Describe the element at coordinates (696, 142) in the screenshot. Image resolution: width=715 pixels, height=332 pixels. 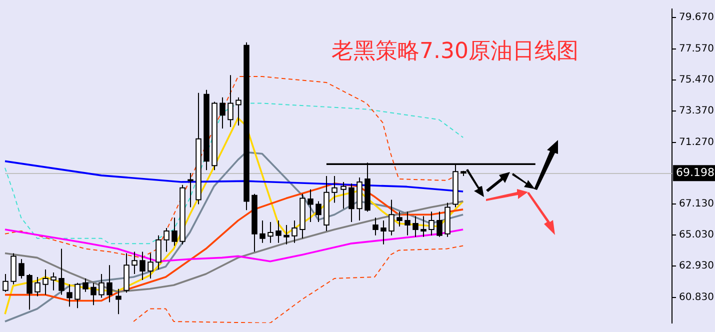
I see `y-tick-label: 71.270` at that location.